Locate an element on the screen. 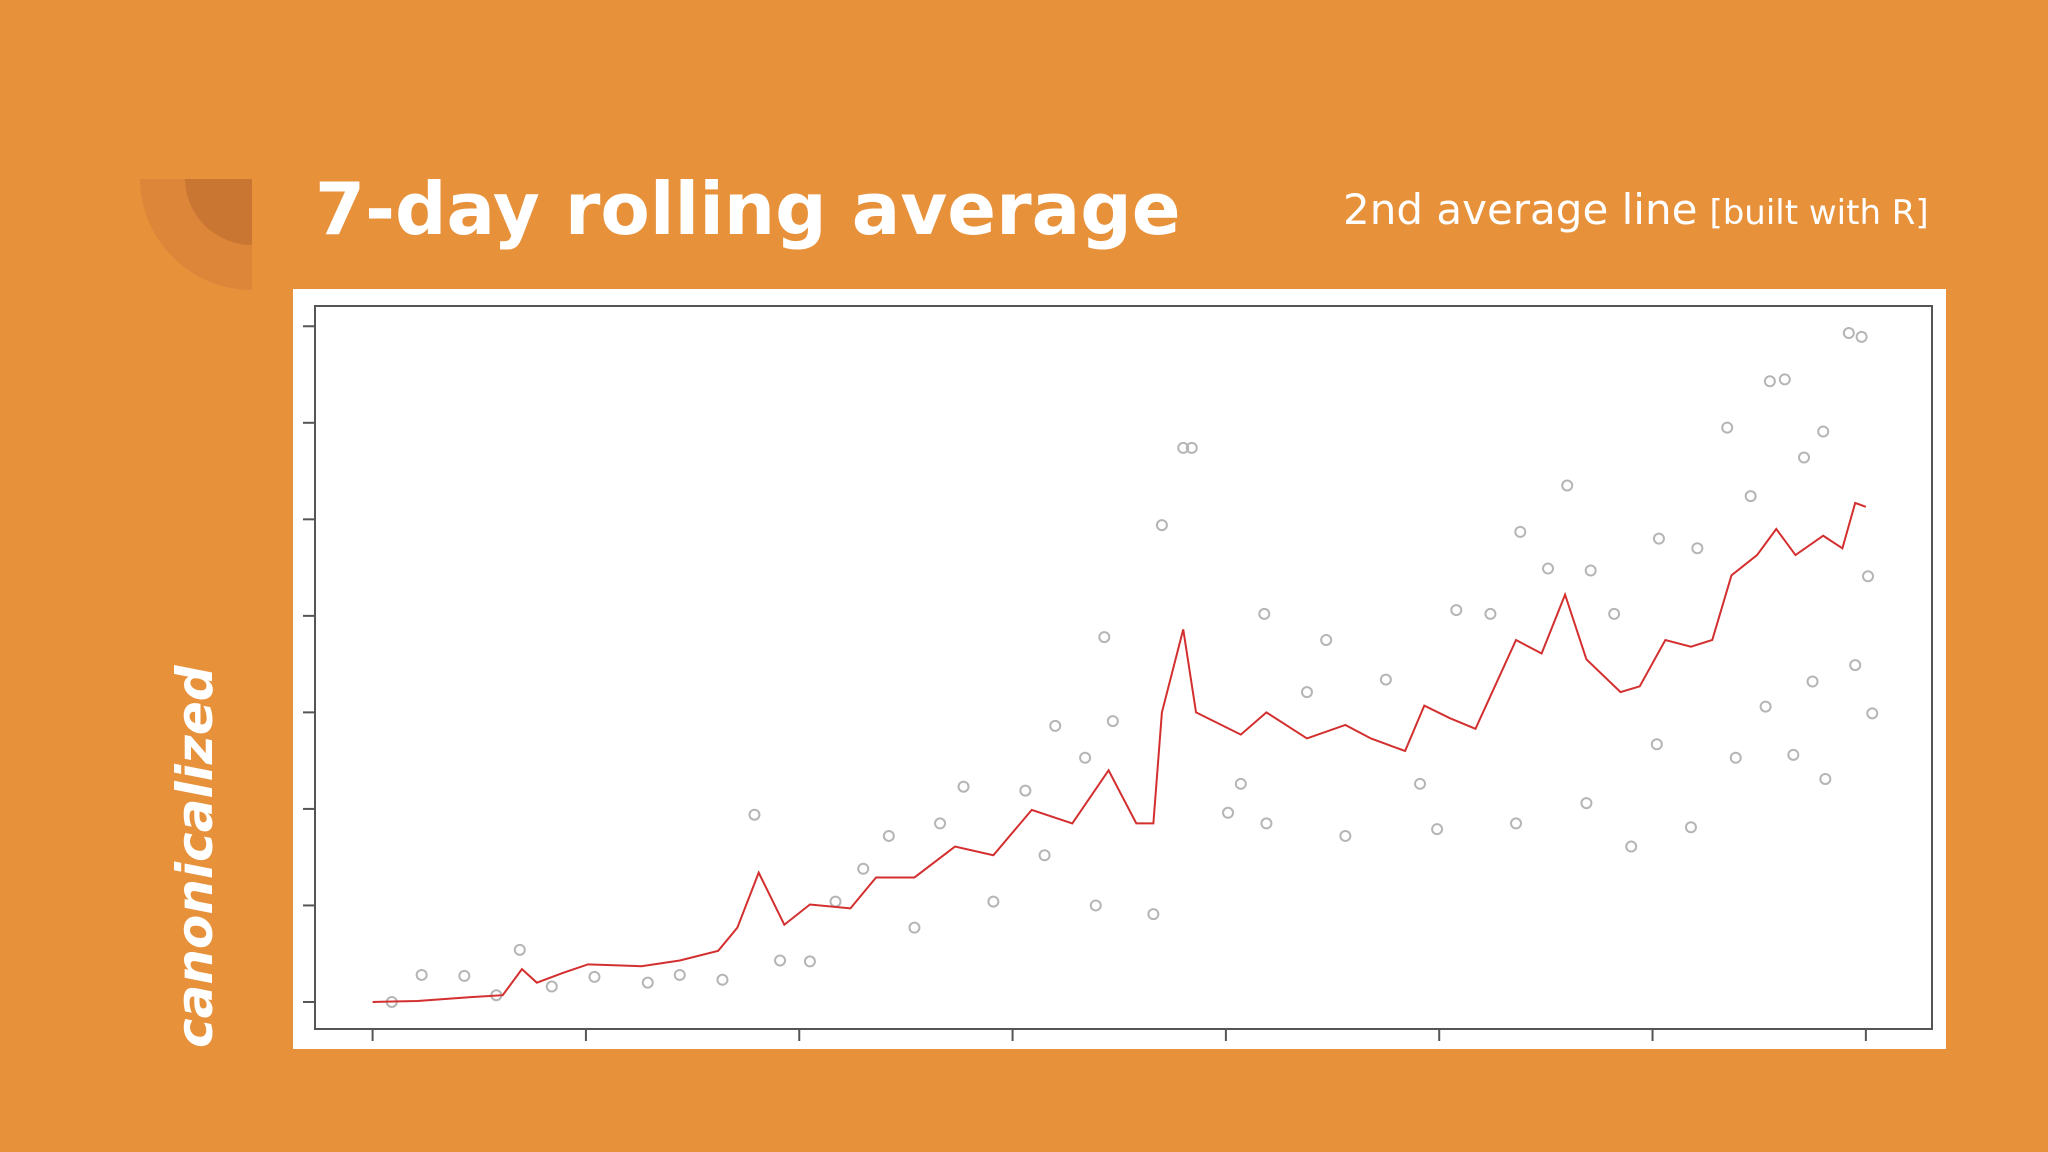 This screenshot has width=2048, height=1152. subtitle-main: 2nd average line is located at coordinates (1520, 209).